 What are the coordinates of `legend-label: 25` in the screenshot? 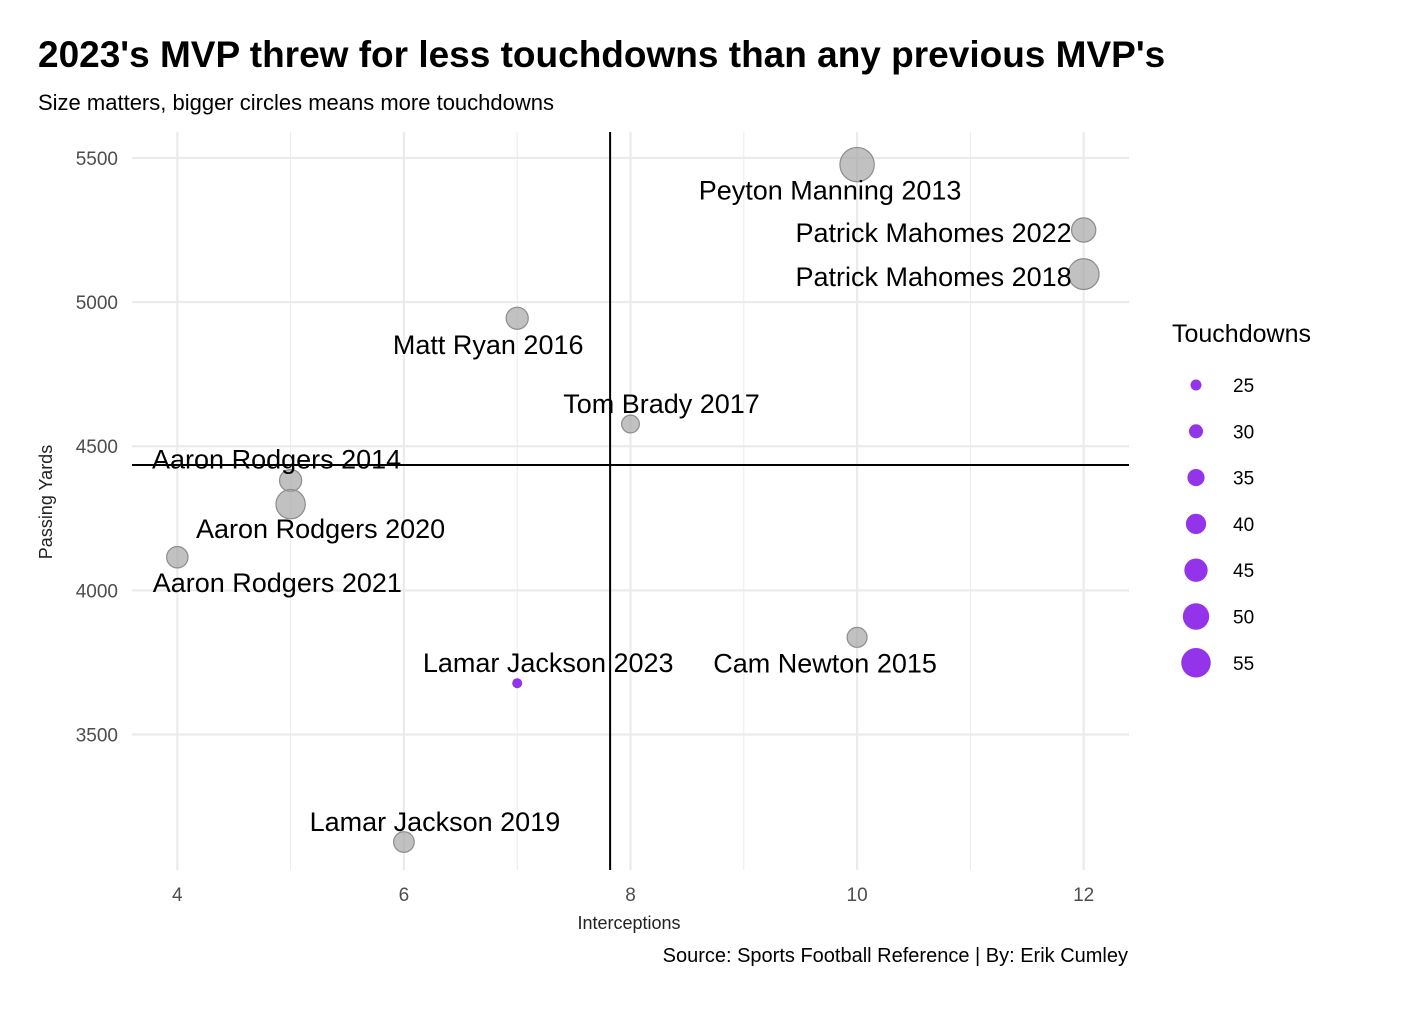 It's located at (1243, 386).